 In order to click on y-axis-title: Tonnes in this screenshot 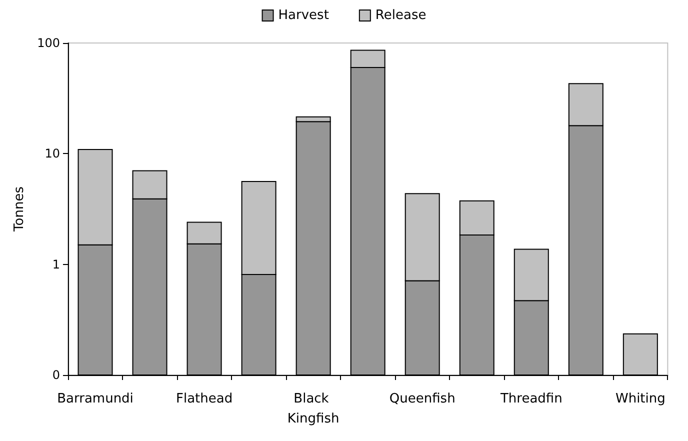, I will do `click(20, 209)`.